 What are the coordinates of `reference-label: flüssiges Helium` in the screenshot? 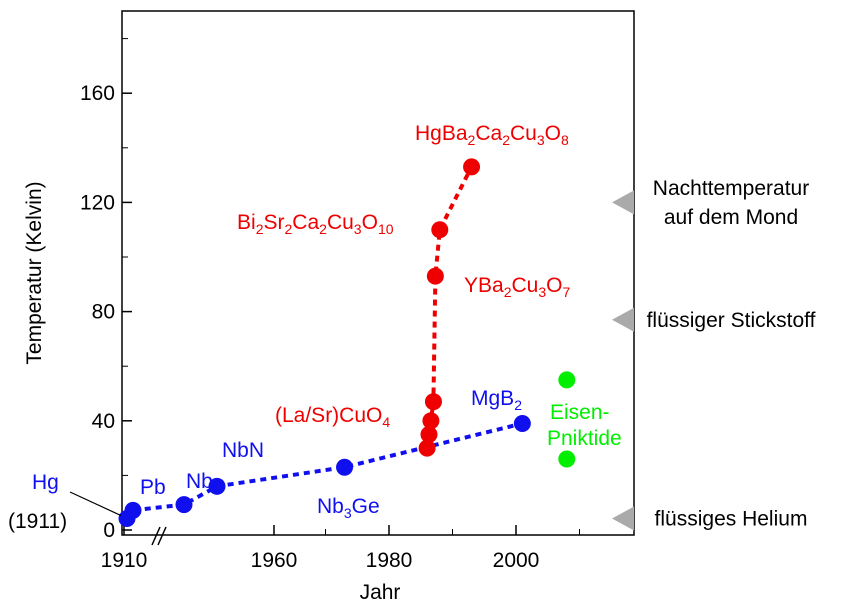 It's located at (731, 519).